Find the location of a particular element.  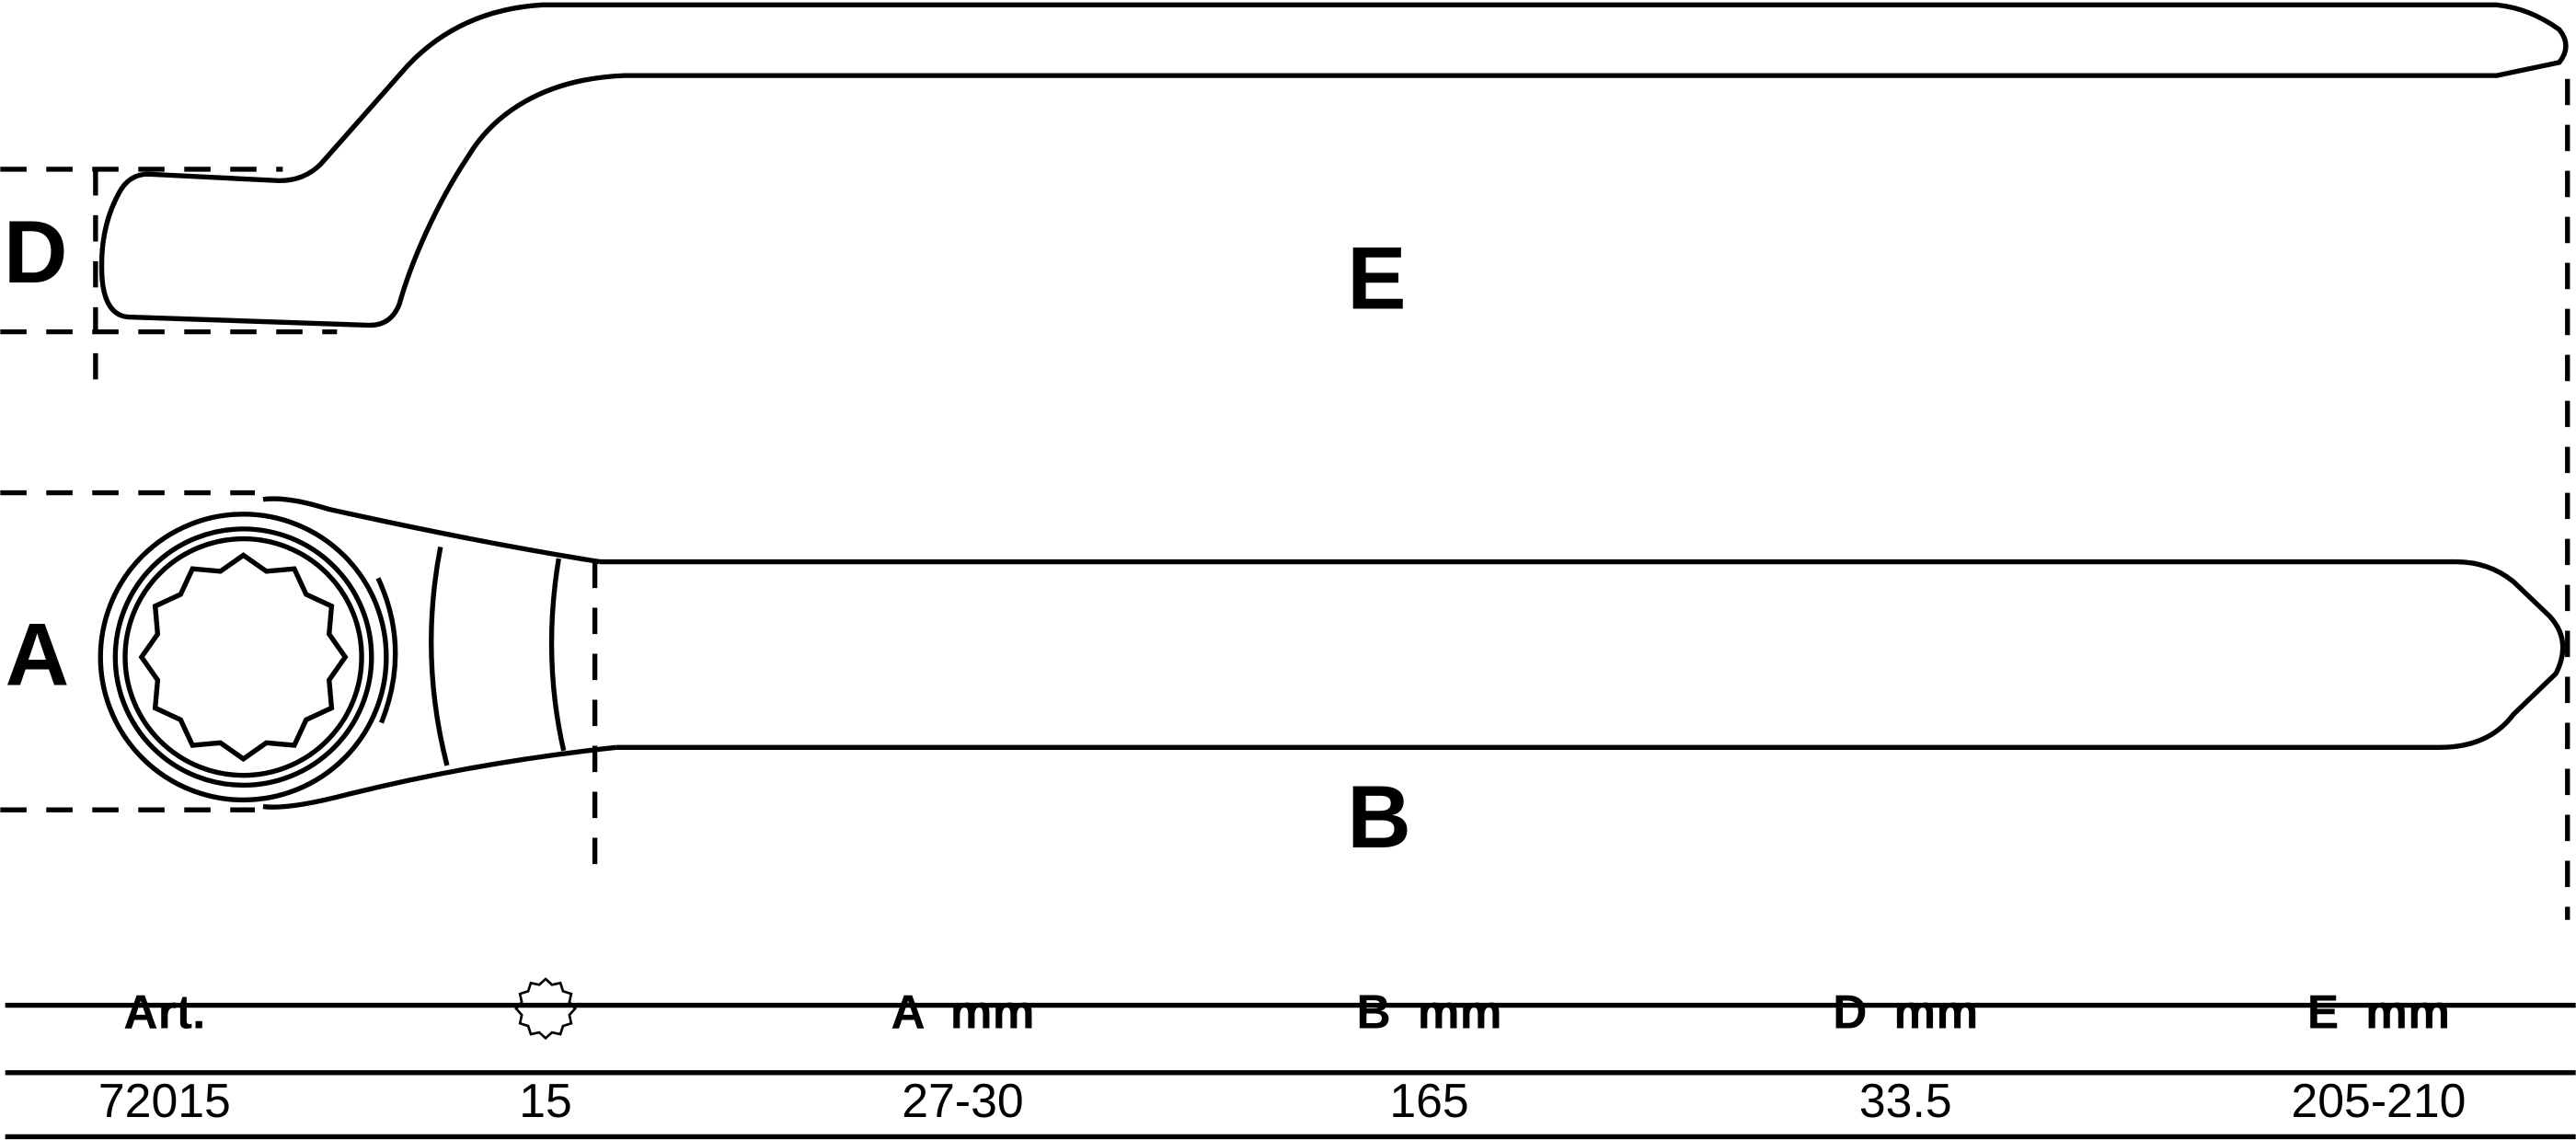

header-a: A mm is located at coordinates (962, 1012).